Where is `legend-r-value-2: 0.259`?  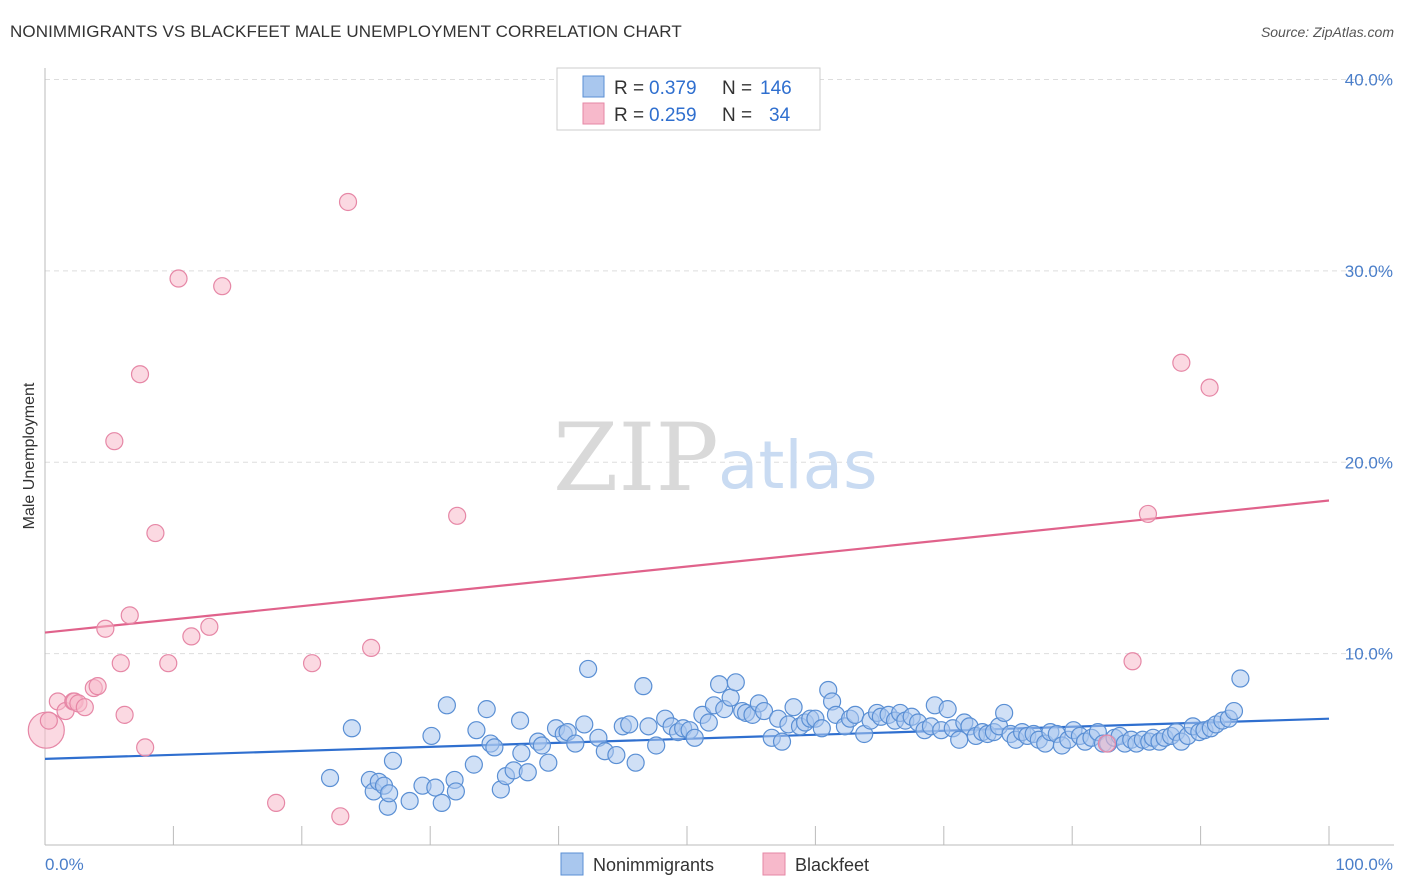
legend-r-value-2: 0.259 is located at coordinates (673, 115).